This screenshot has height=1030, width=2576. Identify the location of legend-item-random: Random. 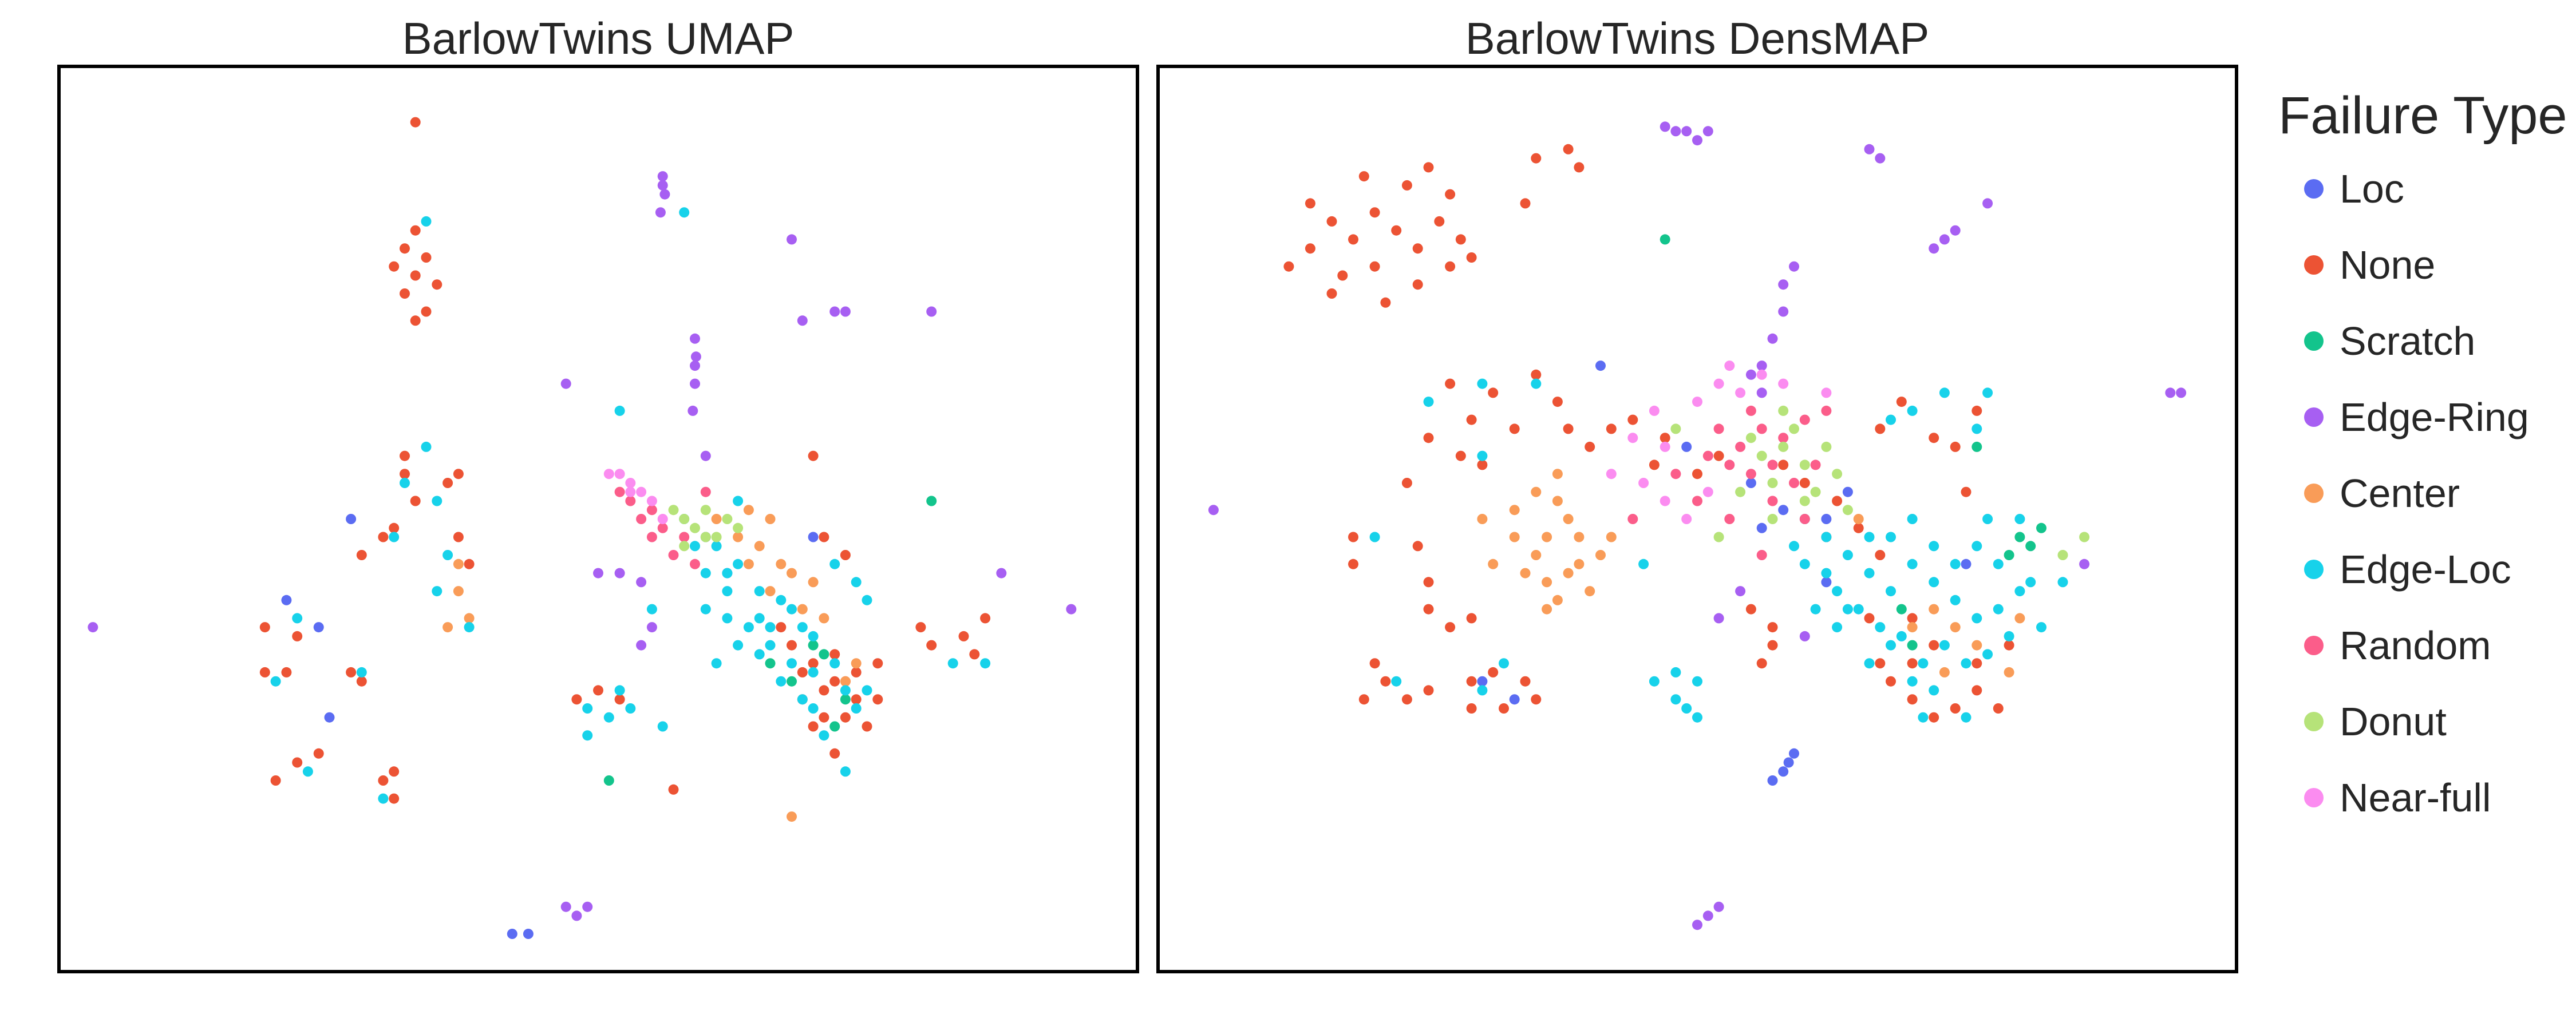
(2422, 645).